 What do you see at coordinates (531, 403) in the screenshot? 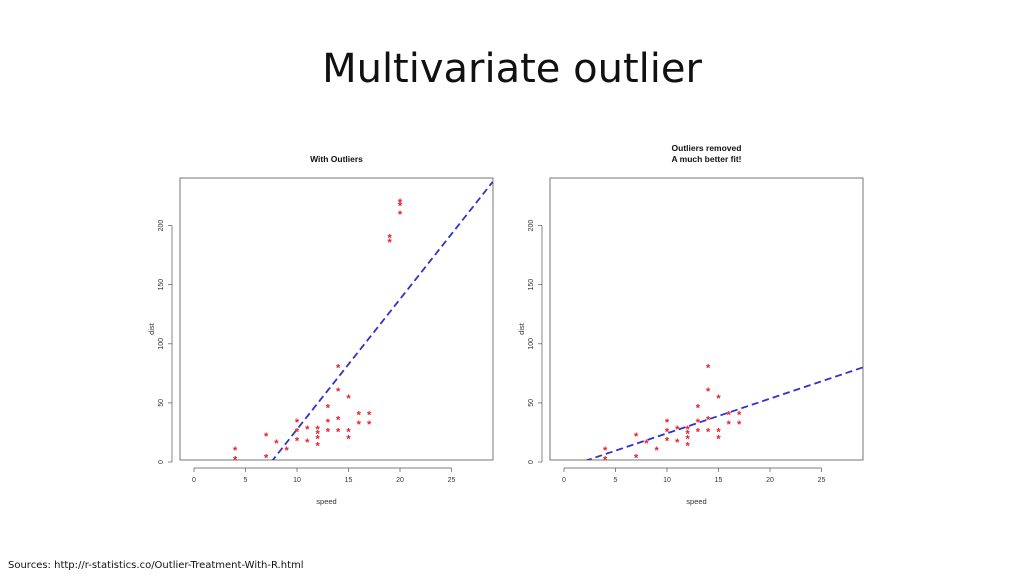
I see `outliers-removed-y-tick-label: 50` at bounding box center [531, 403].